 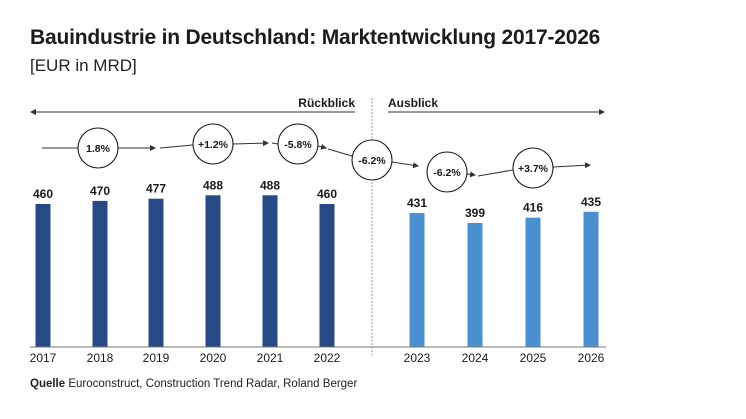 What do you see at coordinates (417, 203) in the screenshot?
I see `data-label-2023: 431` at bounding box center [417, 203].